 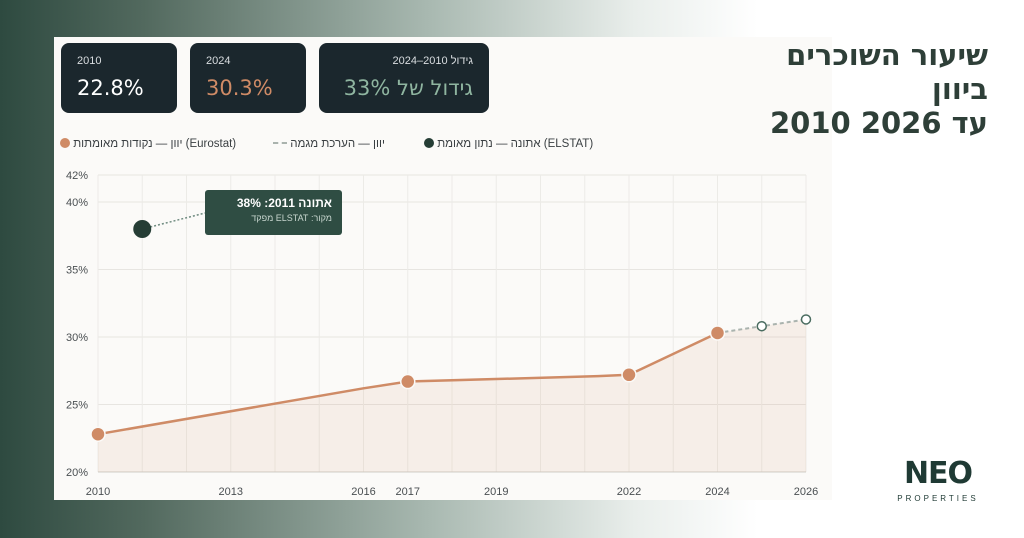 I want to click on logo-tagline: PROPERTIES, so click(x=938, y=498).